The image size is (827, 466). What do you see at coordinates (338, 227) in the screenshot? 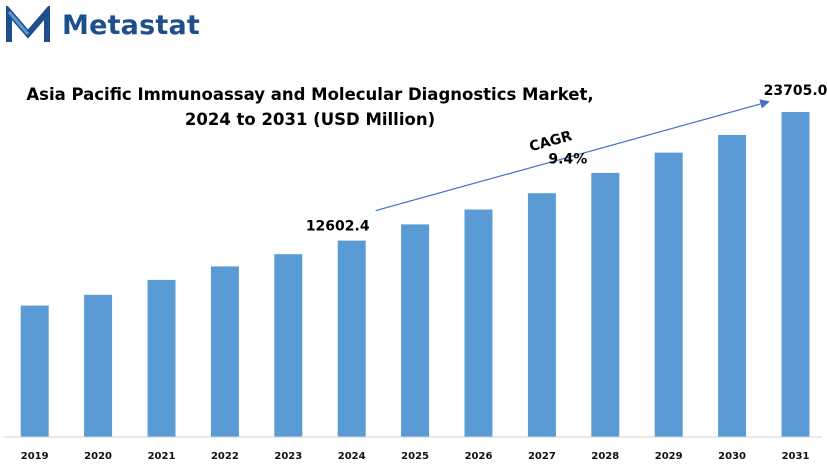
I see `data-label-2024: 12602.4` at bounding box center [338, 227].